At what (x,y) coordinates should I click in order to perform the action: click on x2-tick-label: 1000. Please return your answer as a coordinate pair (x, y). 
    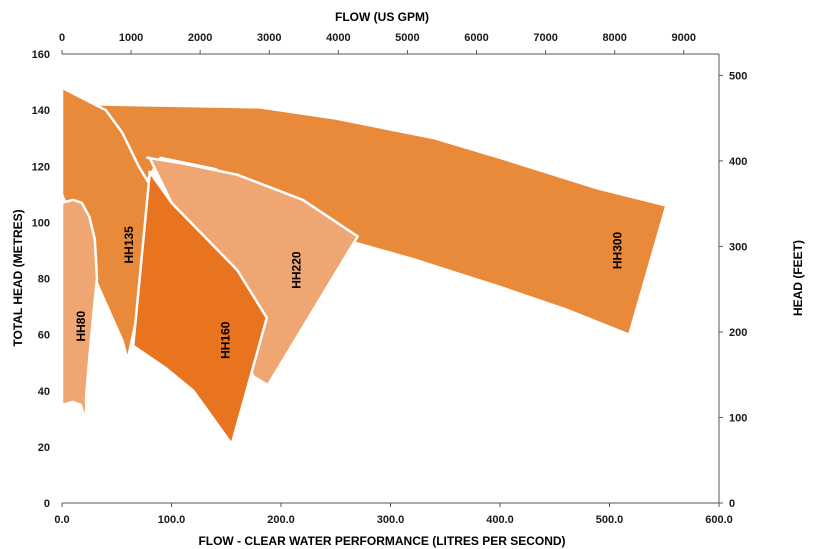
    Looking at the image, I should click on (131, 38).